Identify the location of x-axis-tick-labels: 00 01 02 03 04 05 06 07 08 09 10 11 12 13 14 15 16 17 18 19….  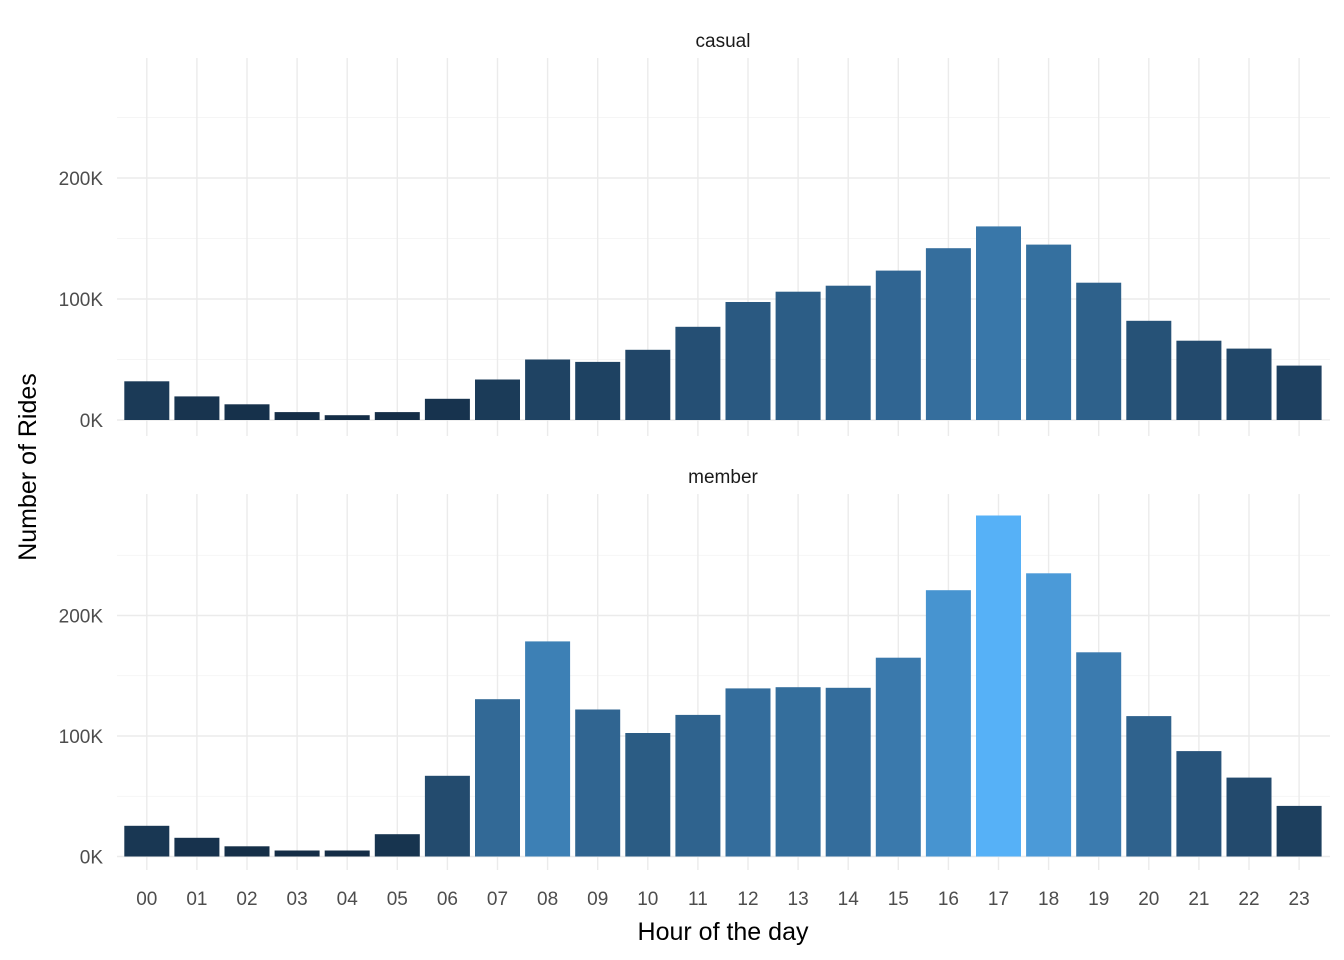
(722, 899).